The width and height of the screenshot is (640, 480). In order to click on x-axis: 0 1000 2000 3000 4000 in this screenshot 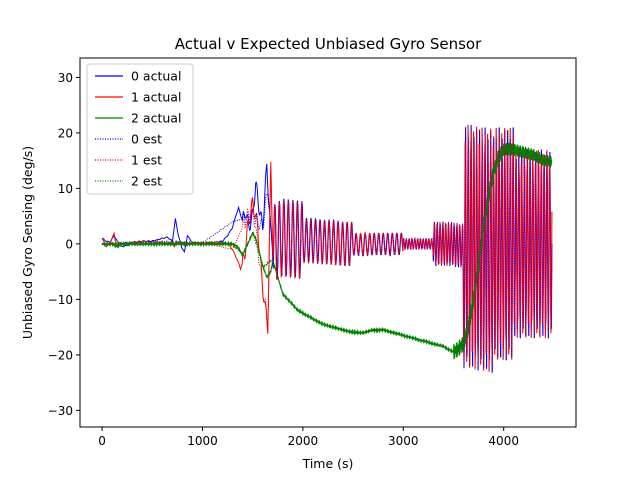, I will do `click(308, 437)`.